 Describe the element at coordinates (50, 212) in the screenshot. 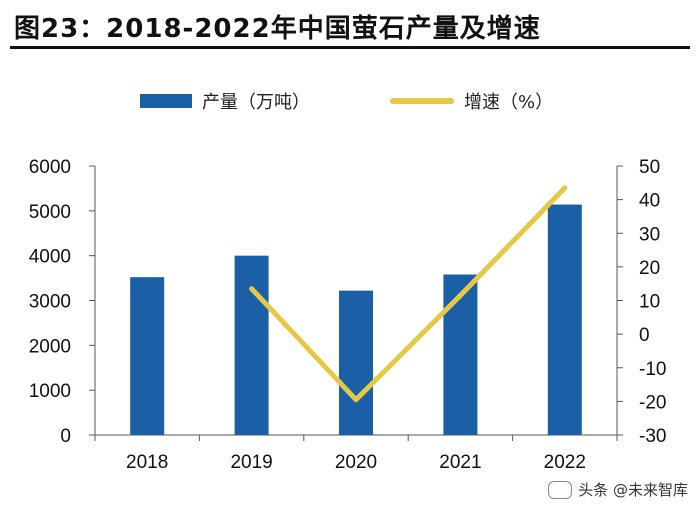

I see `left-axis-tick-label: 5000` at that location.